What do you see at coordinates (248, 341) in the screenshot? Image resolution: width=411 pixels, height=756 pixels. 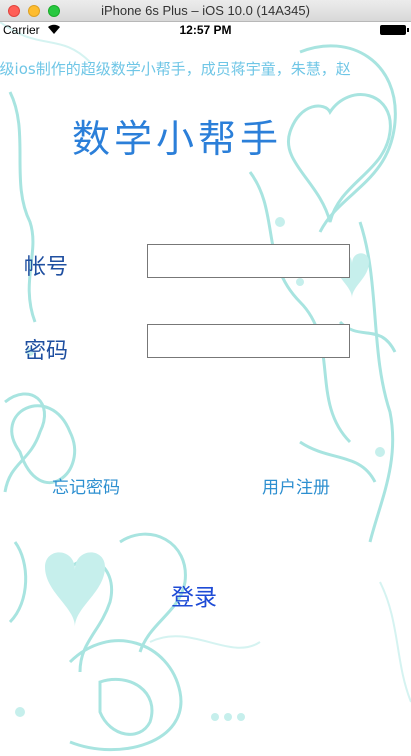 I see `password-input` at bounding box center [248, 341].